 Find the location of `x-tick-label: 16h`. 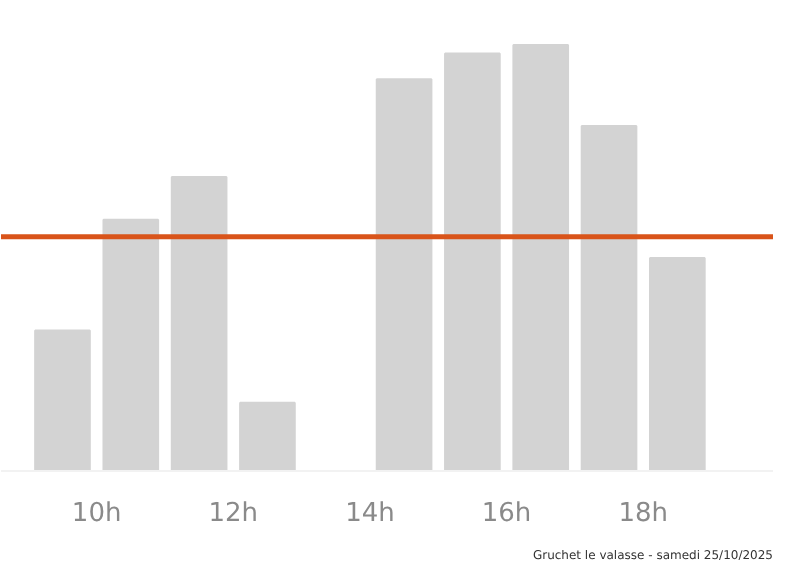

x-tick-label: 16h is located at coordinates (506, 514).